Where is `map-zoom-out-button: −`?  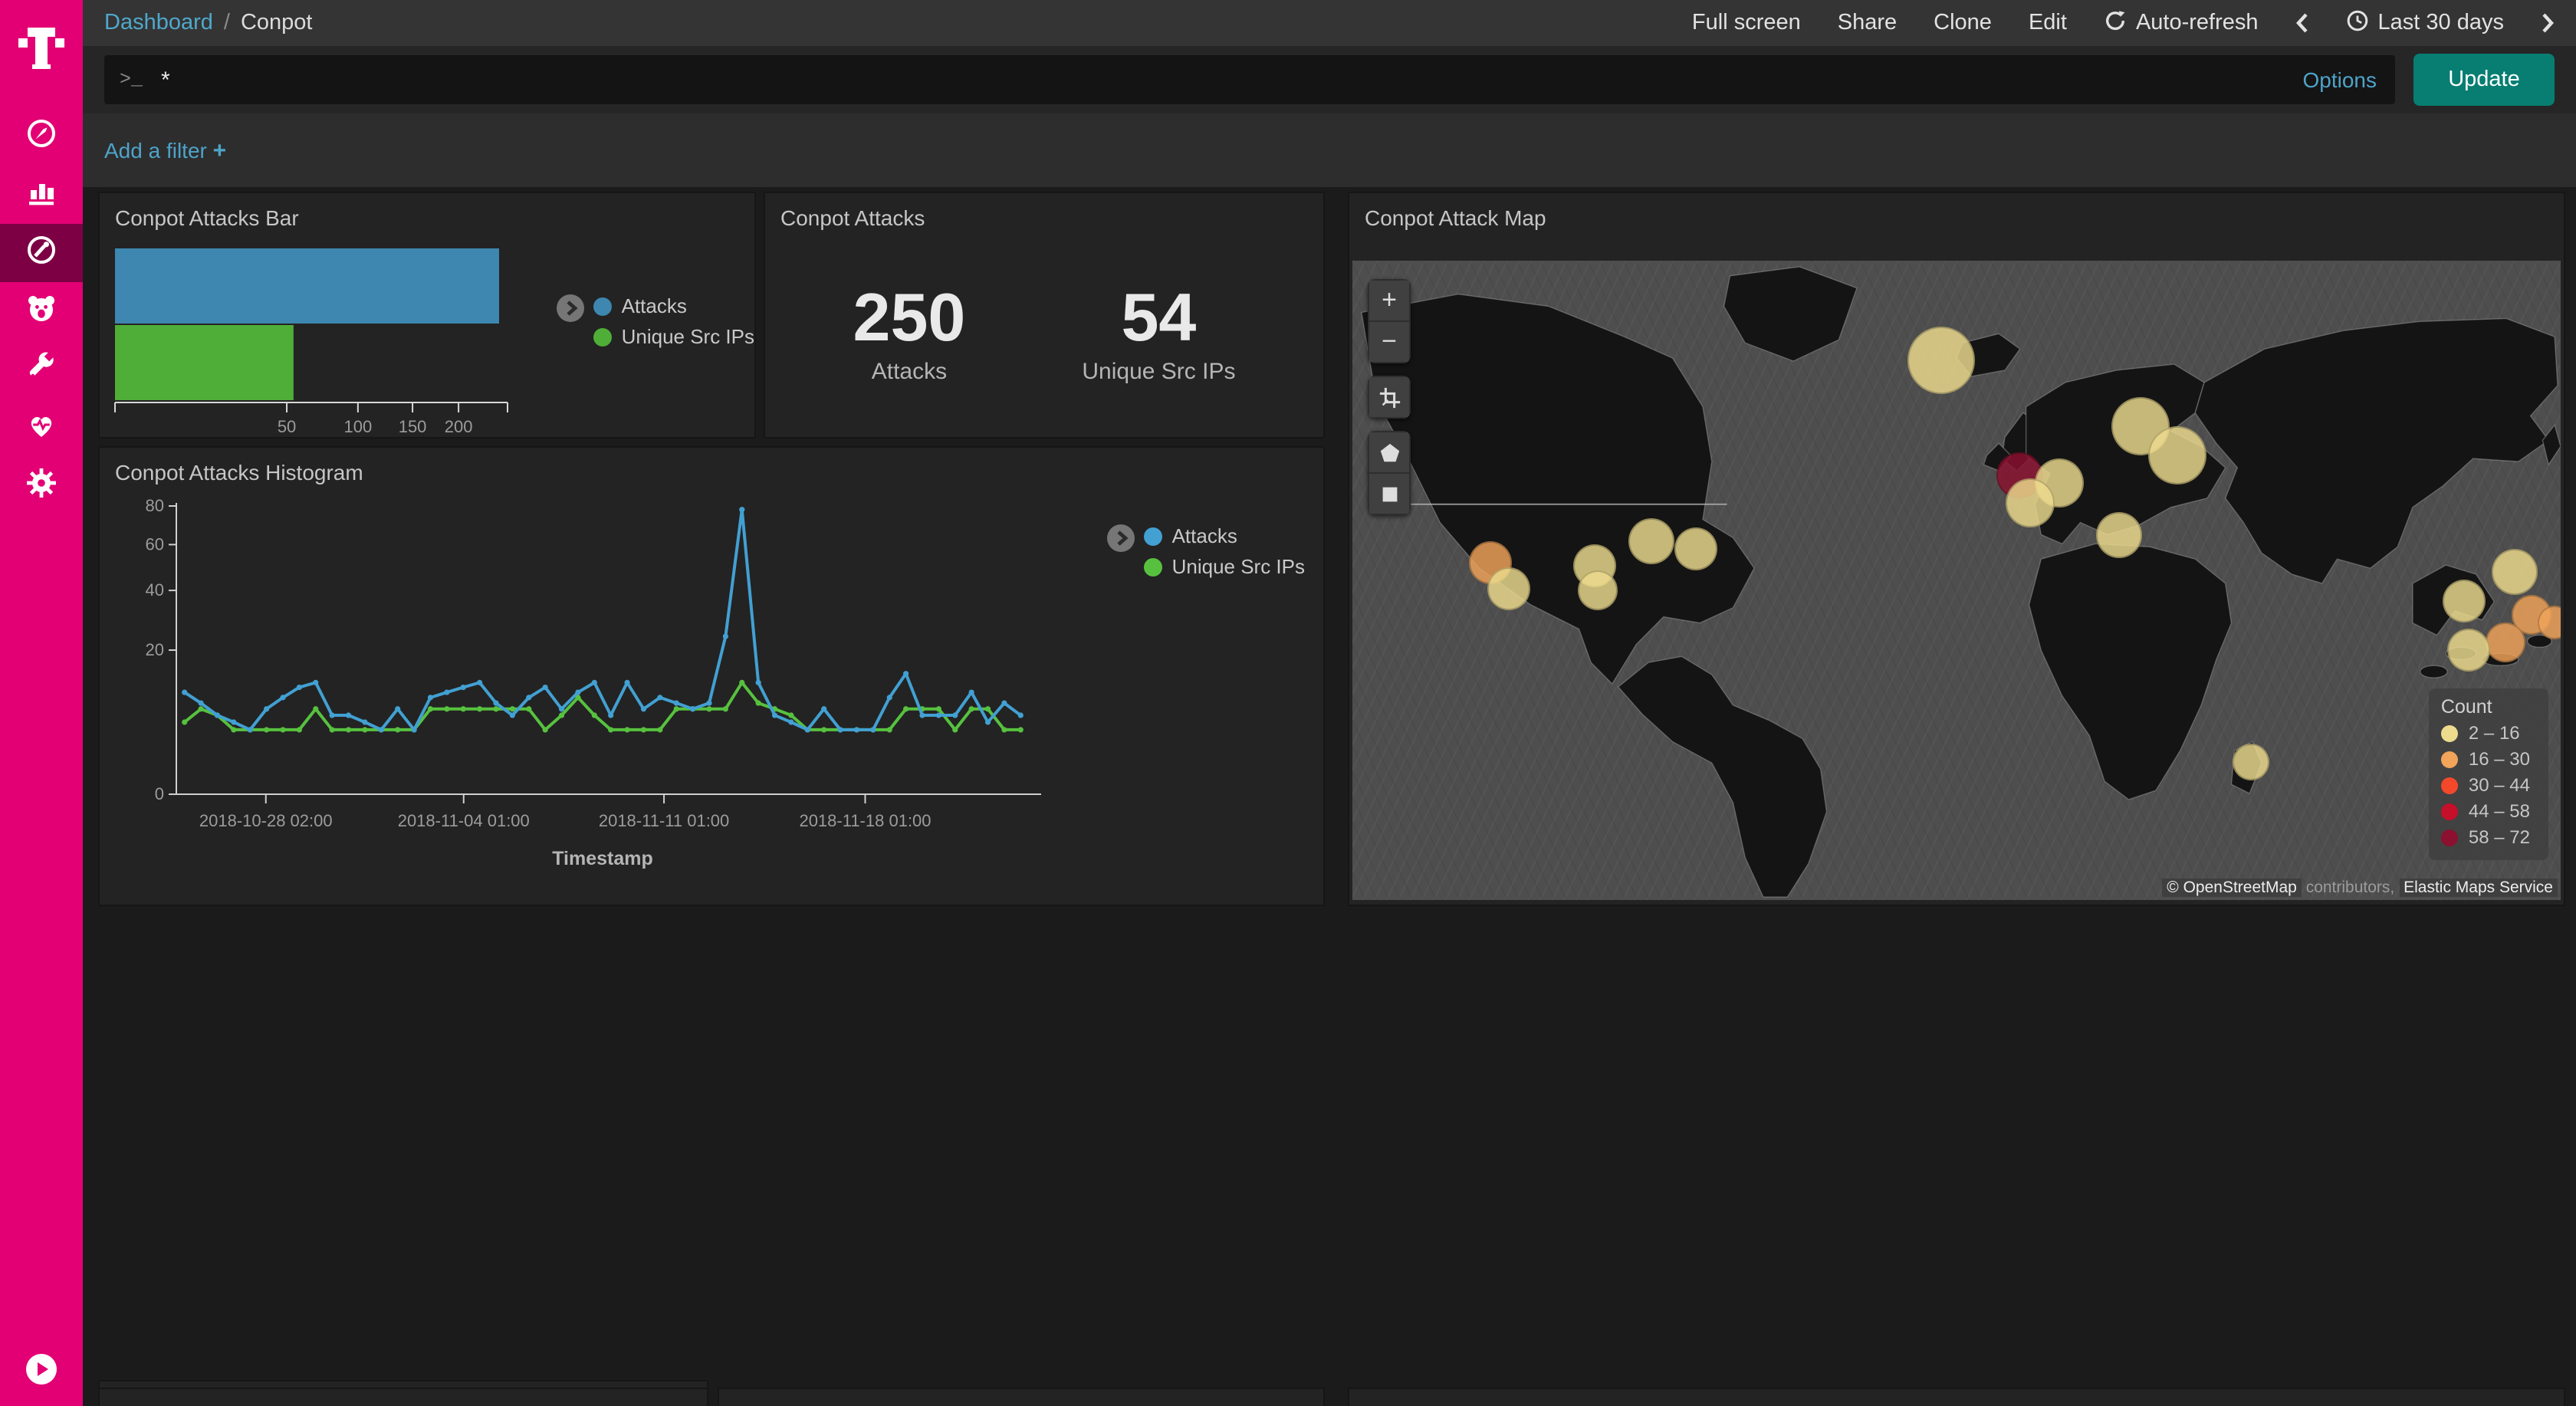 map-zoom-out-button: − is located at coordinates (1389, 342).